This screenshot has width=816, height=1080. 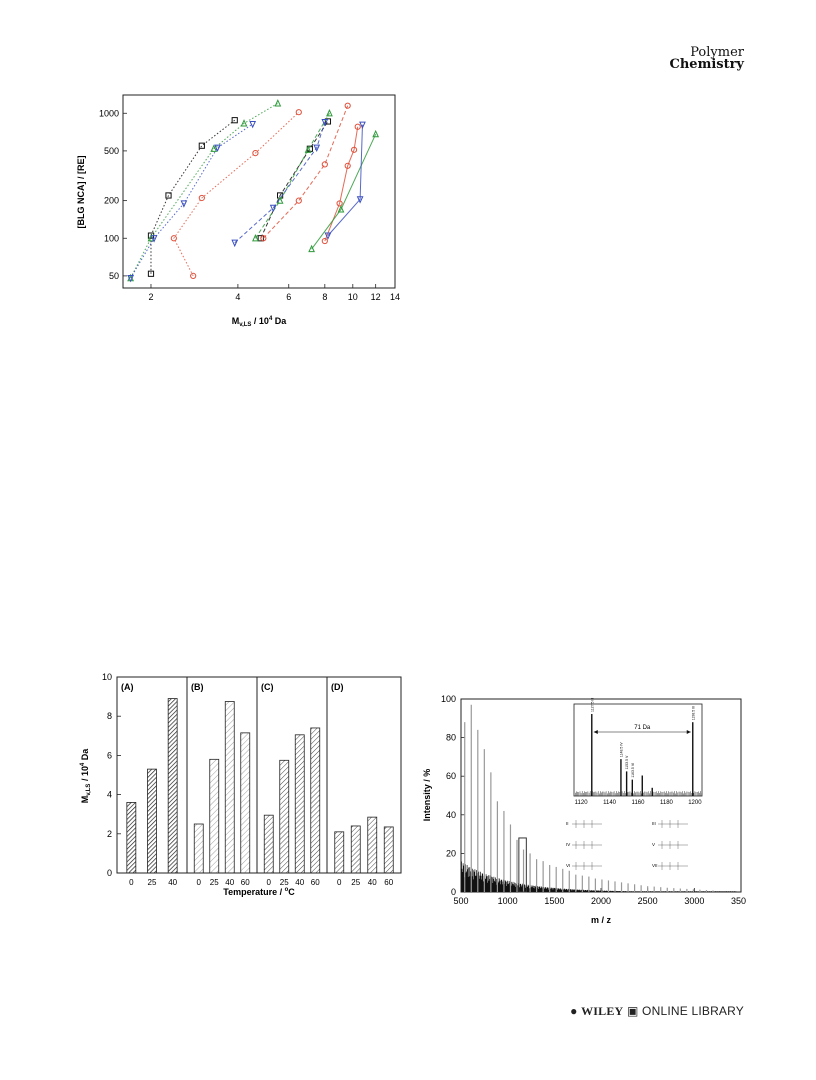 I want to click on inset-x-tick-label: 1120, so click(x=582, y=803).